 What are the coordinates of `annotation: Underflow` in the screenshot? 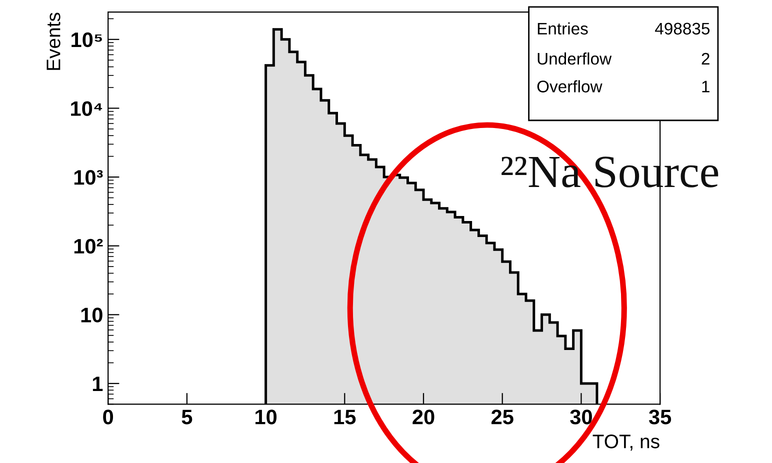 It's located at (575, 58).